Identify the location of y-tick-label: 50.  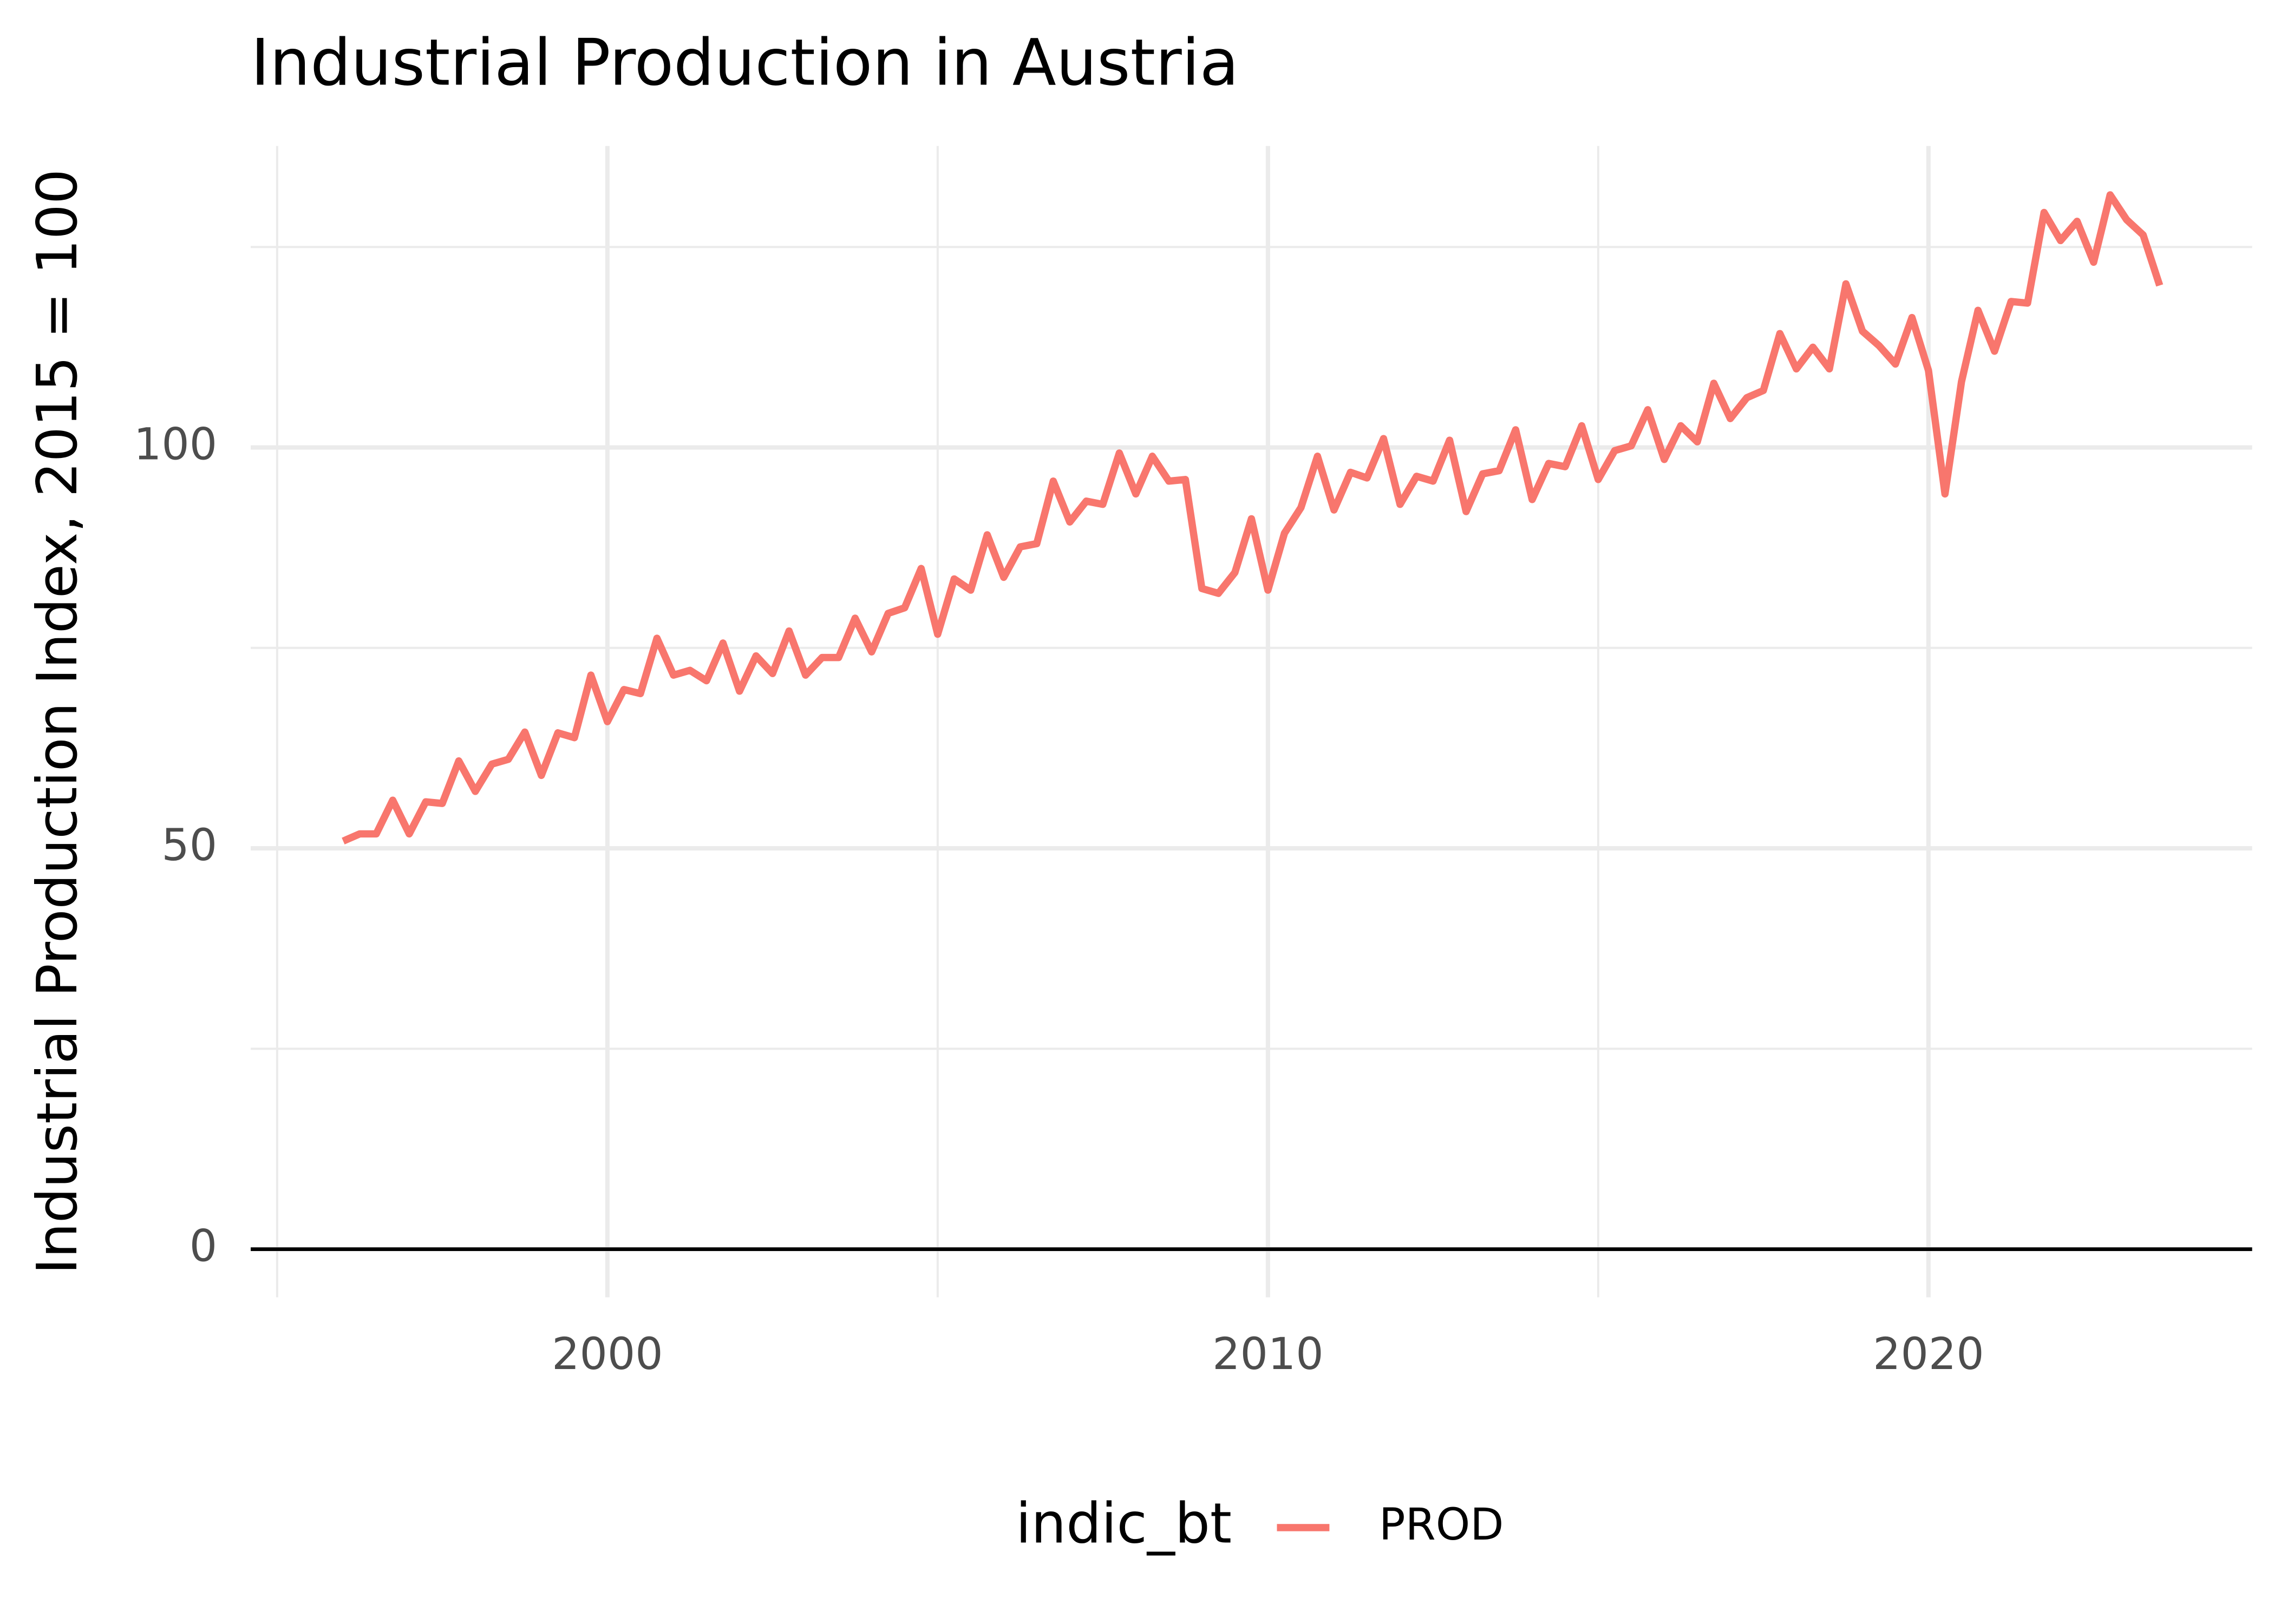
(189, 845).